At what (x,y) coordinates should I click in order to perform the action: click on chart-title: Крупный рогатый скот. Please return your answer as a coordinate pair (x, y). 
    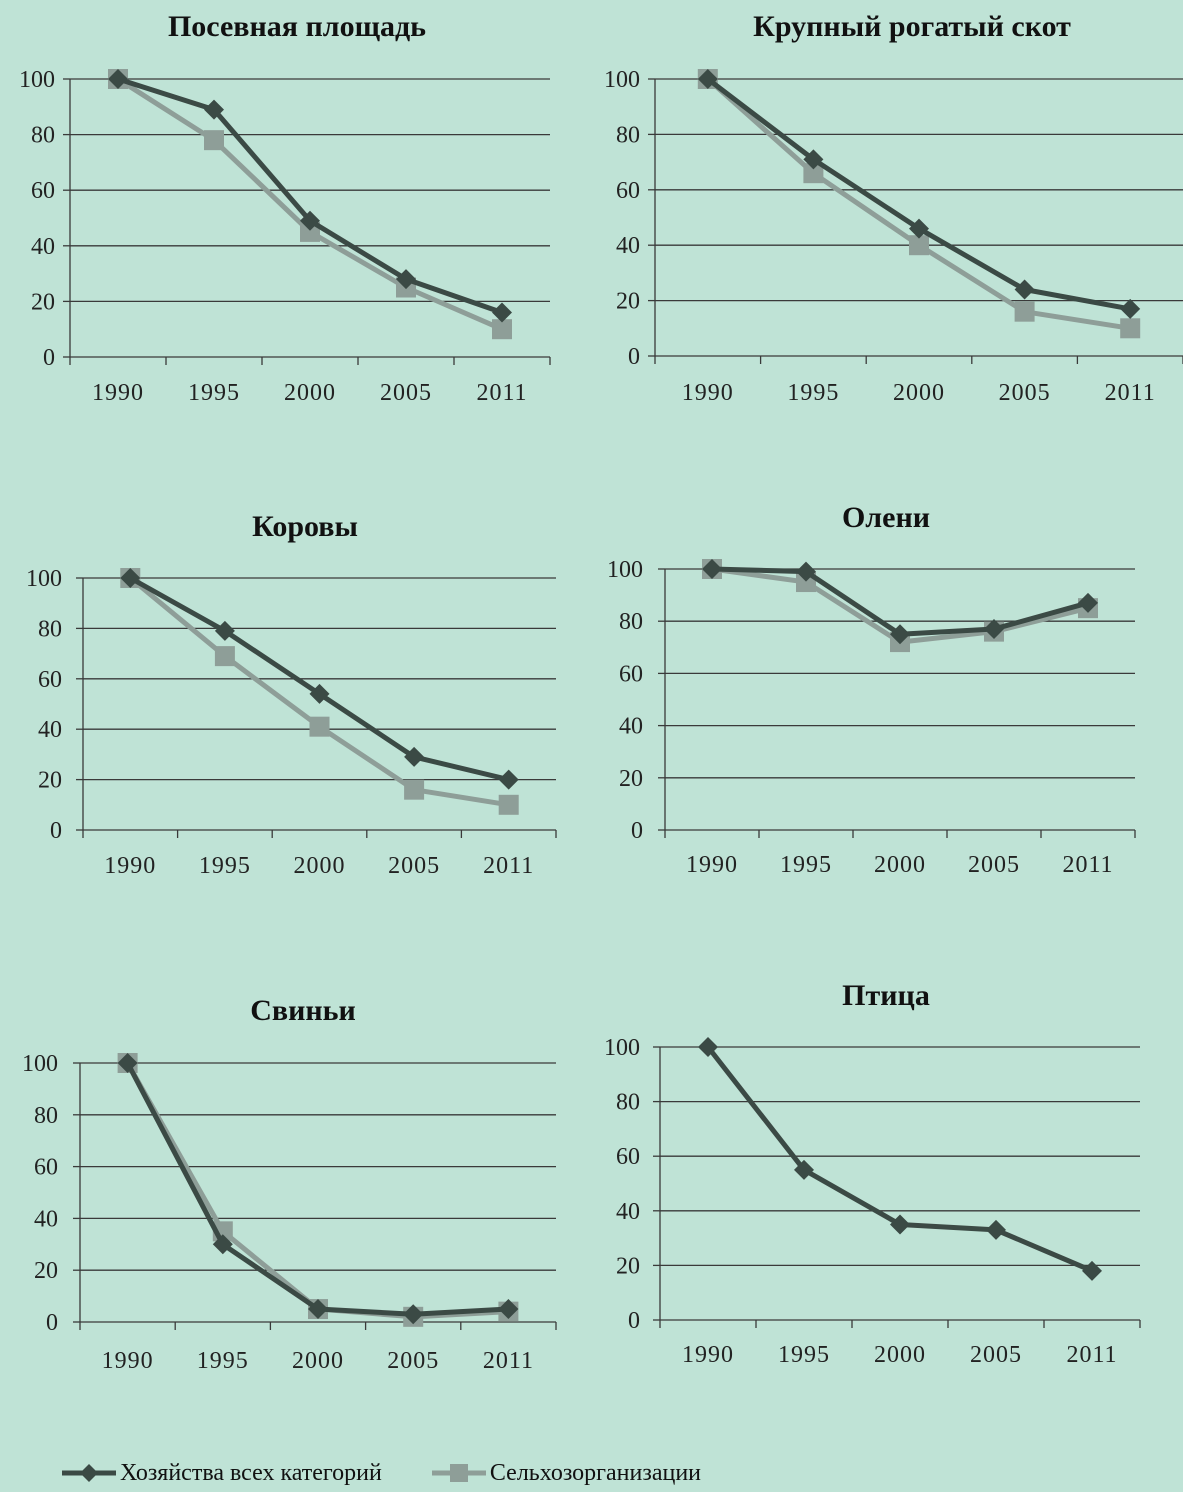
    Looking at the image, I should click on (912, 26).